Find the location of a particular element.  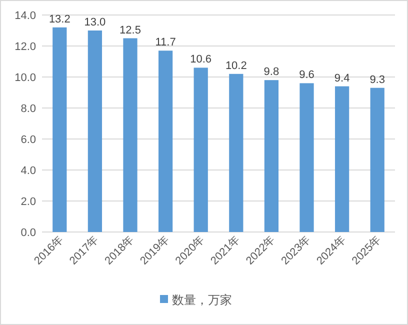

y-tick-label: 2.0 is located at coordinates (28, 202).